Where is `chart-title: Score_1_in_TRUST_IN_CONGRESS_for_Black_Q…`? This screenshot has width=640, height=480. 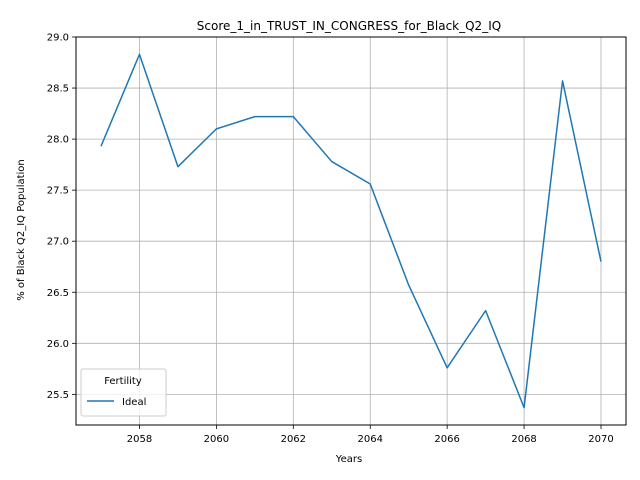 chart-title: Score_1_in_TRUST_IN_CONGRESS_for_Black_Q… is located at coordinates (349, 26).